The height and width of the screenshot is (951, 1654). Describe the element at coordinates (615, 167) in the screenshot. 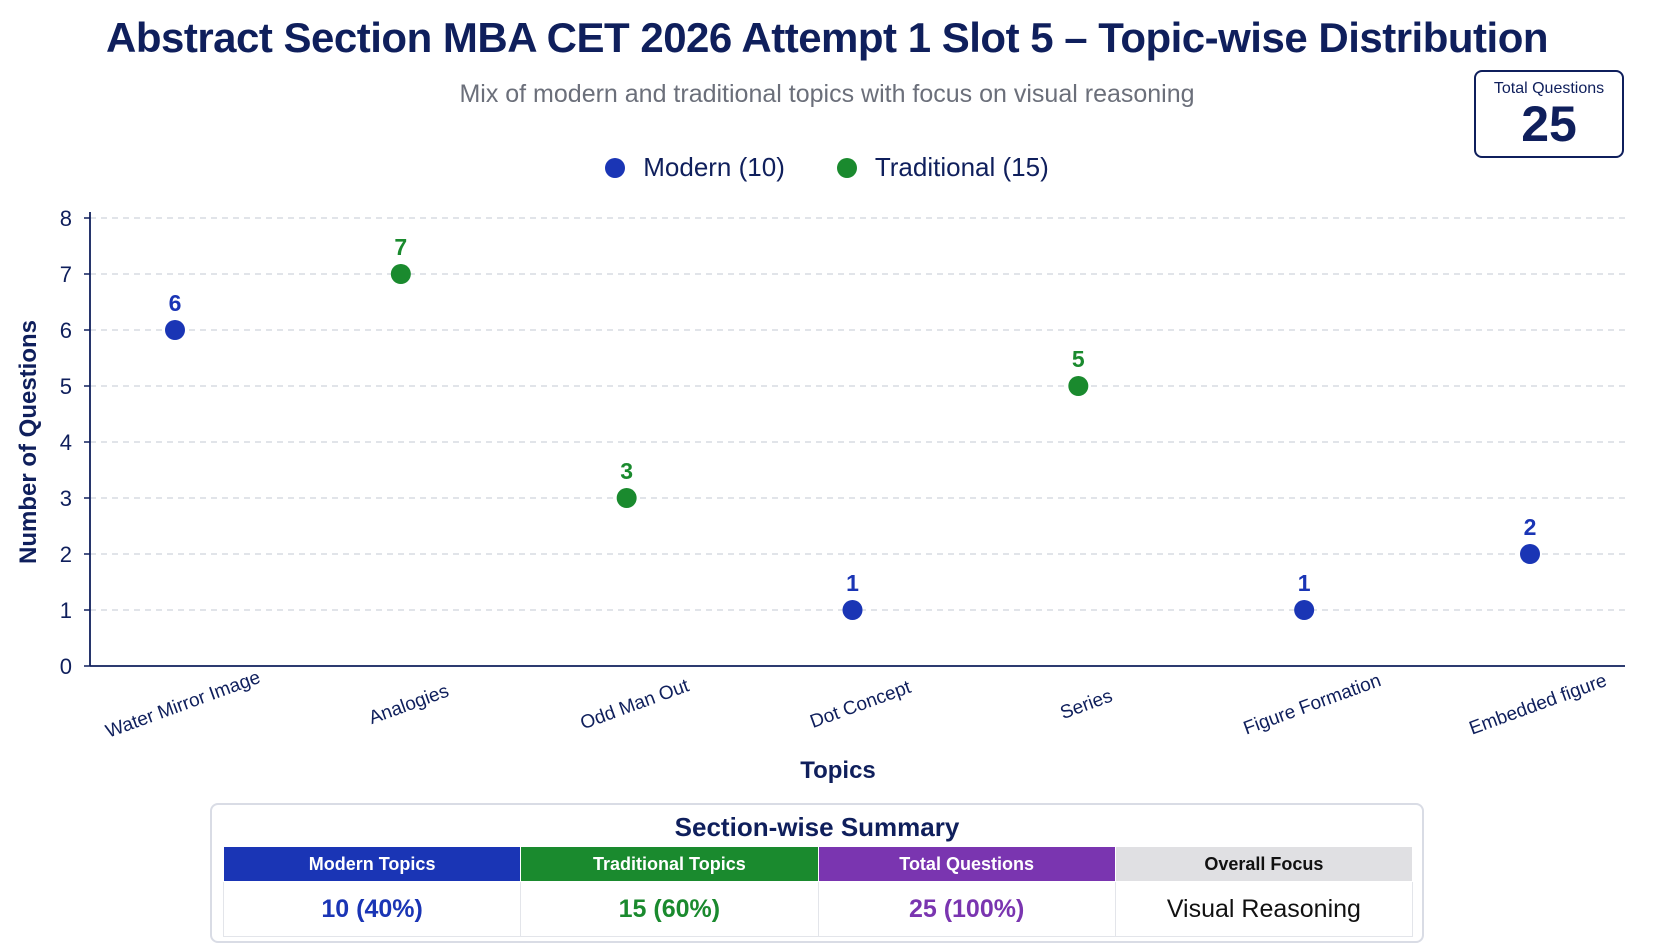

I see `legend-marker-modern` at that location.